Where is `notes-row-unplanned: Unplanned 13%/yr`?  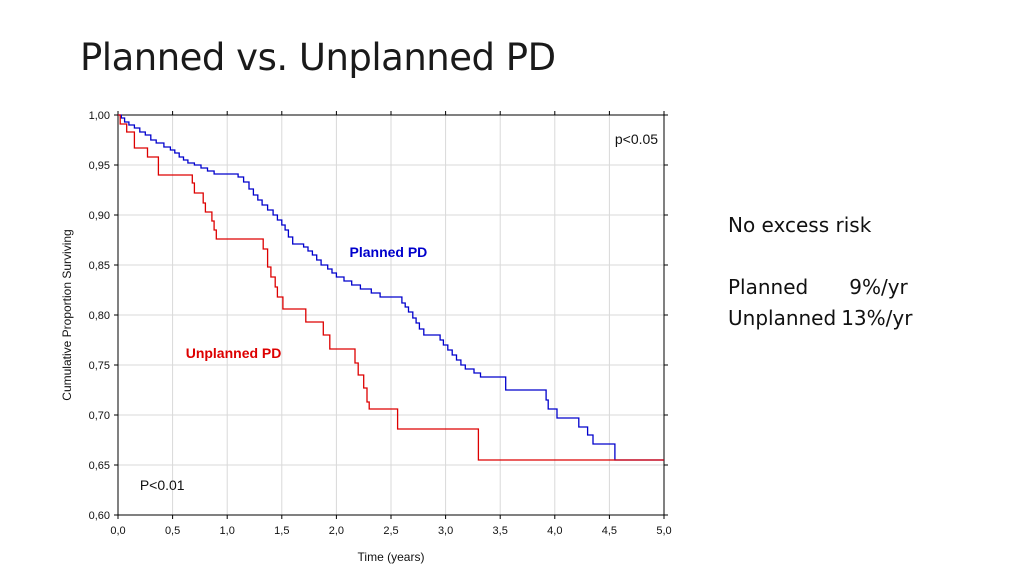 notes-row-unplanned: Unplanned 13%/yr is located at coordinates (820, 318).